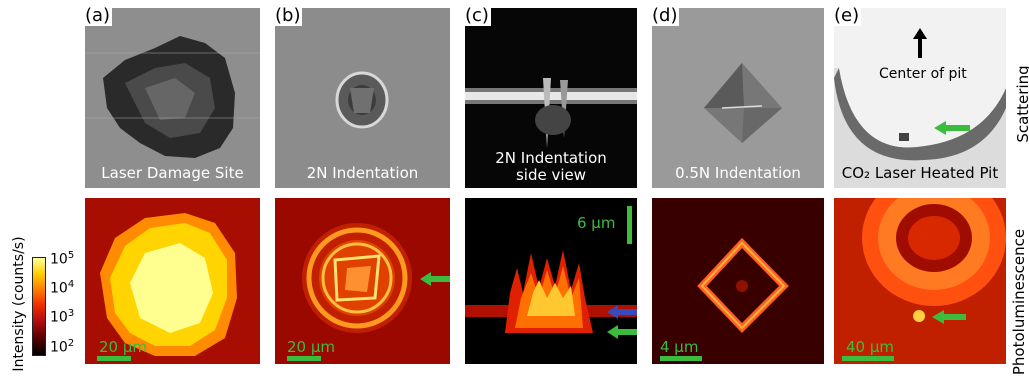 Image resolution: width=1029 pixels, height=389 pixels. Describe the element at coordinates (923, 74) in the screenshot. I see `annotation-center-of-pit: Center of pit` at that location.